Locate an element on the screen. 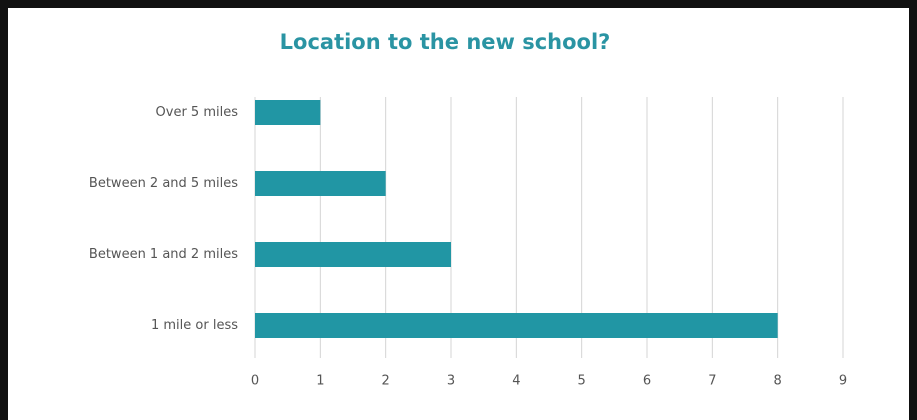  x-tick-label: 2 is located at coordinates (386, 381).